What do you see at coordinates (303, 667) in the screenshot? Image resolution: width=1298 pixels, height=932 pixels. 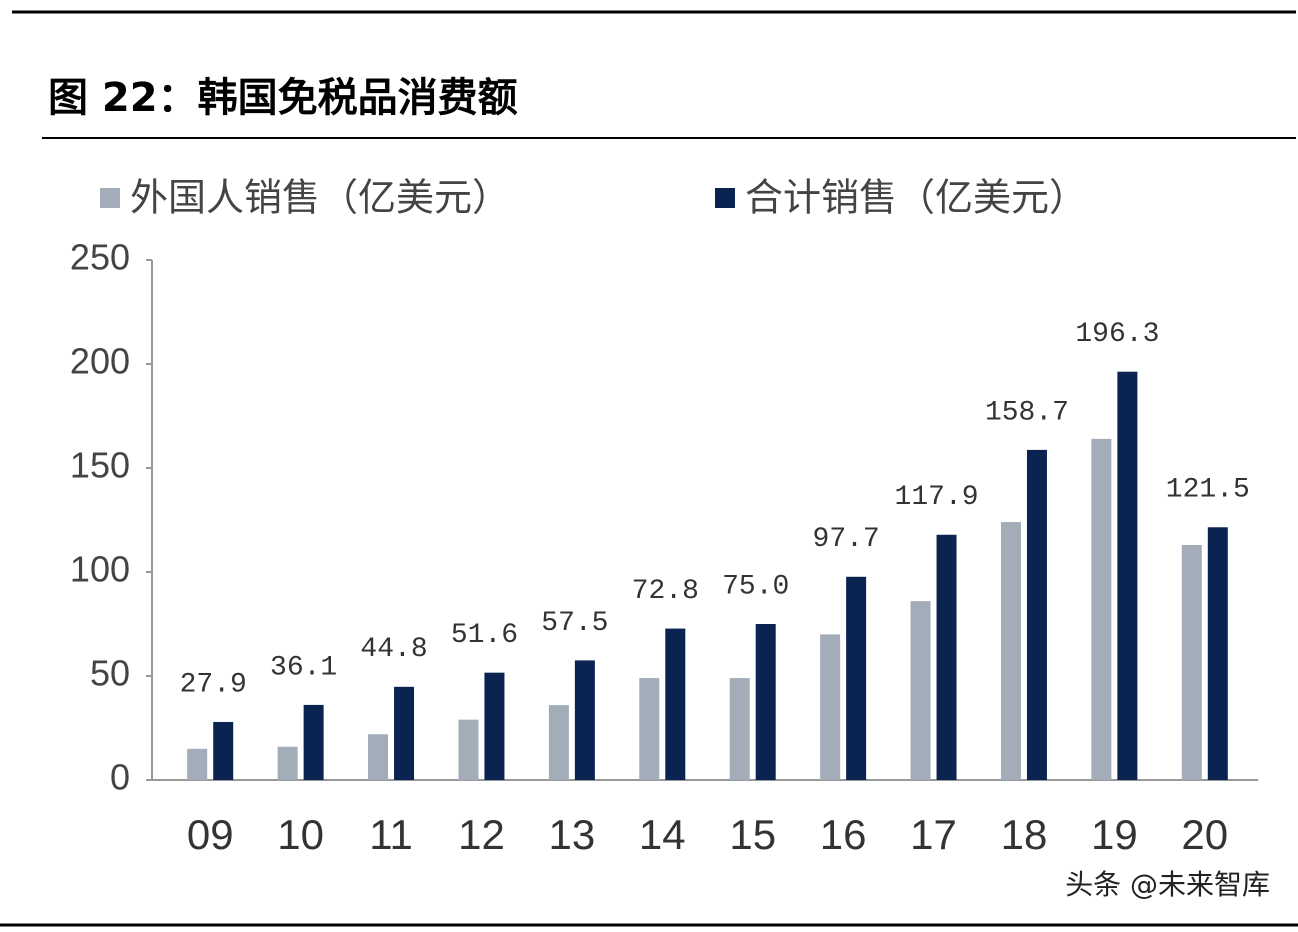 I see `data-label: 36.1` at bounding box center [303, 667].